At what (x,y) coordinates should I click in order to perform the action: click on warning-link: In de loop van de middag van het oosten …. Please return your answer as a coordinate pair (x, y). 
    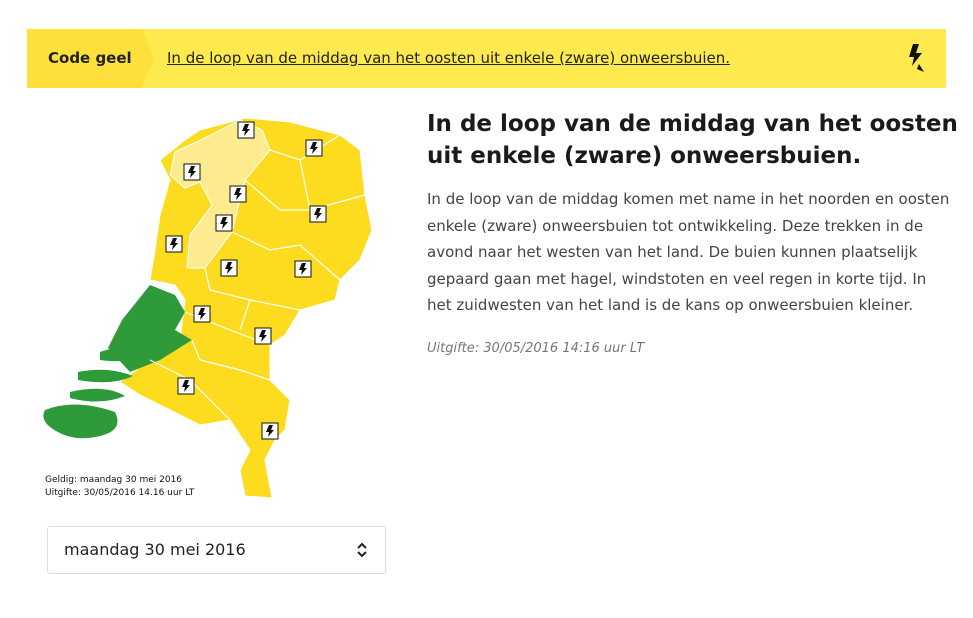
    Looking at the image, I should click on (449, 58).